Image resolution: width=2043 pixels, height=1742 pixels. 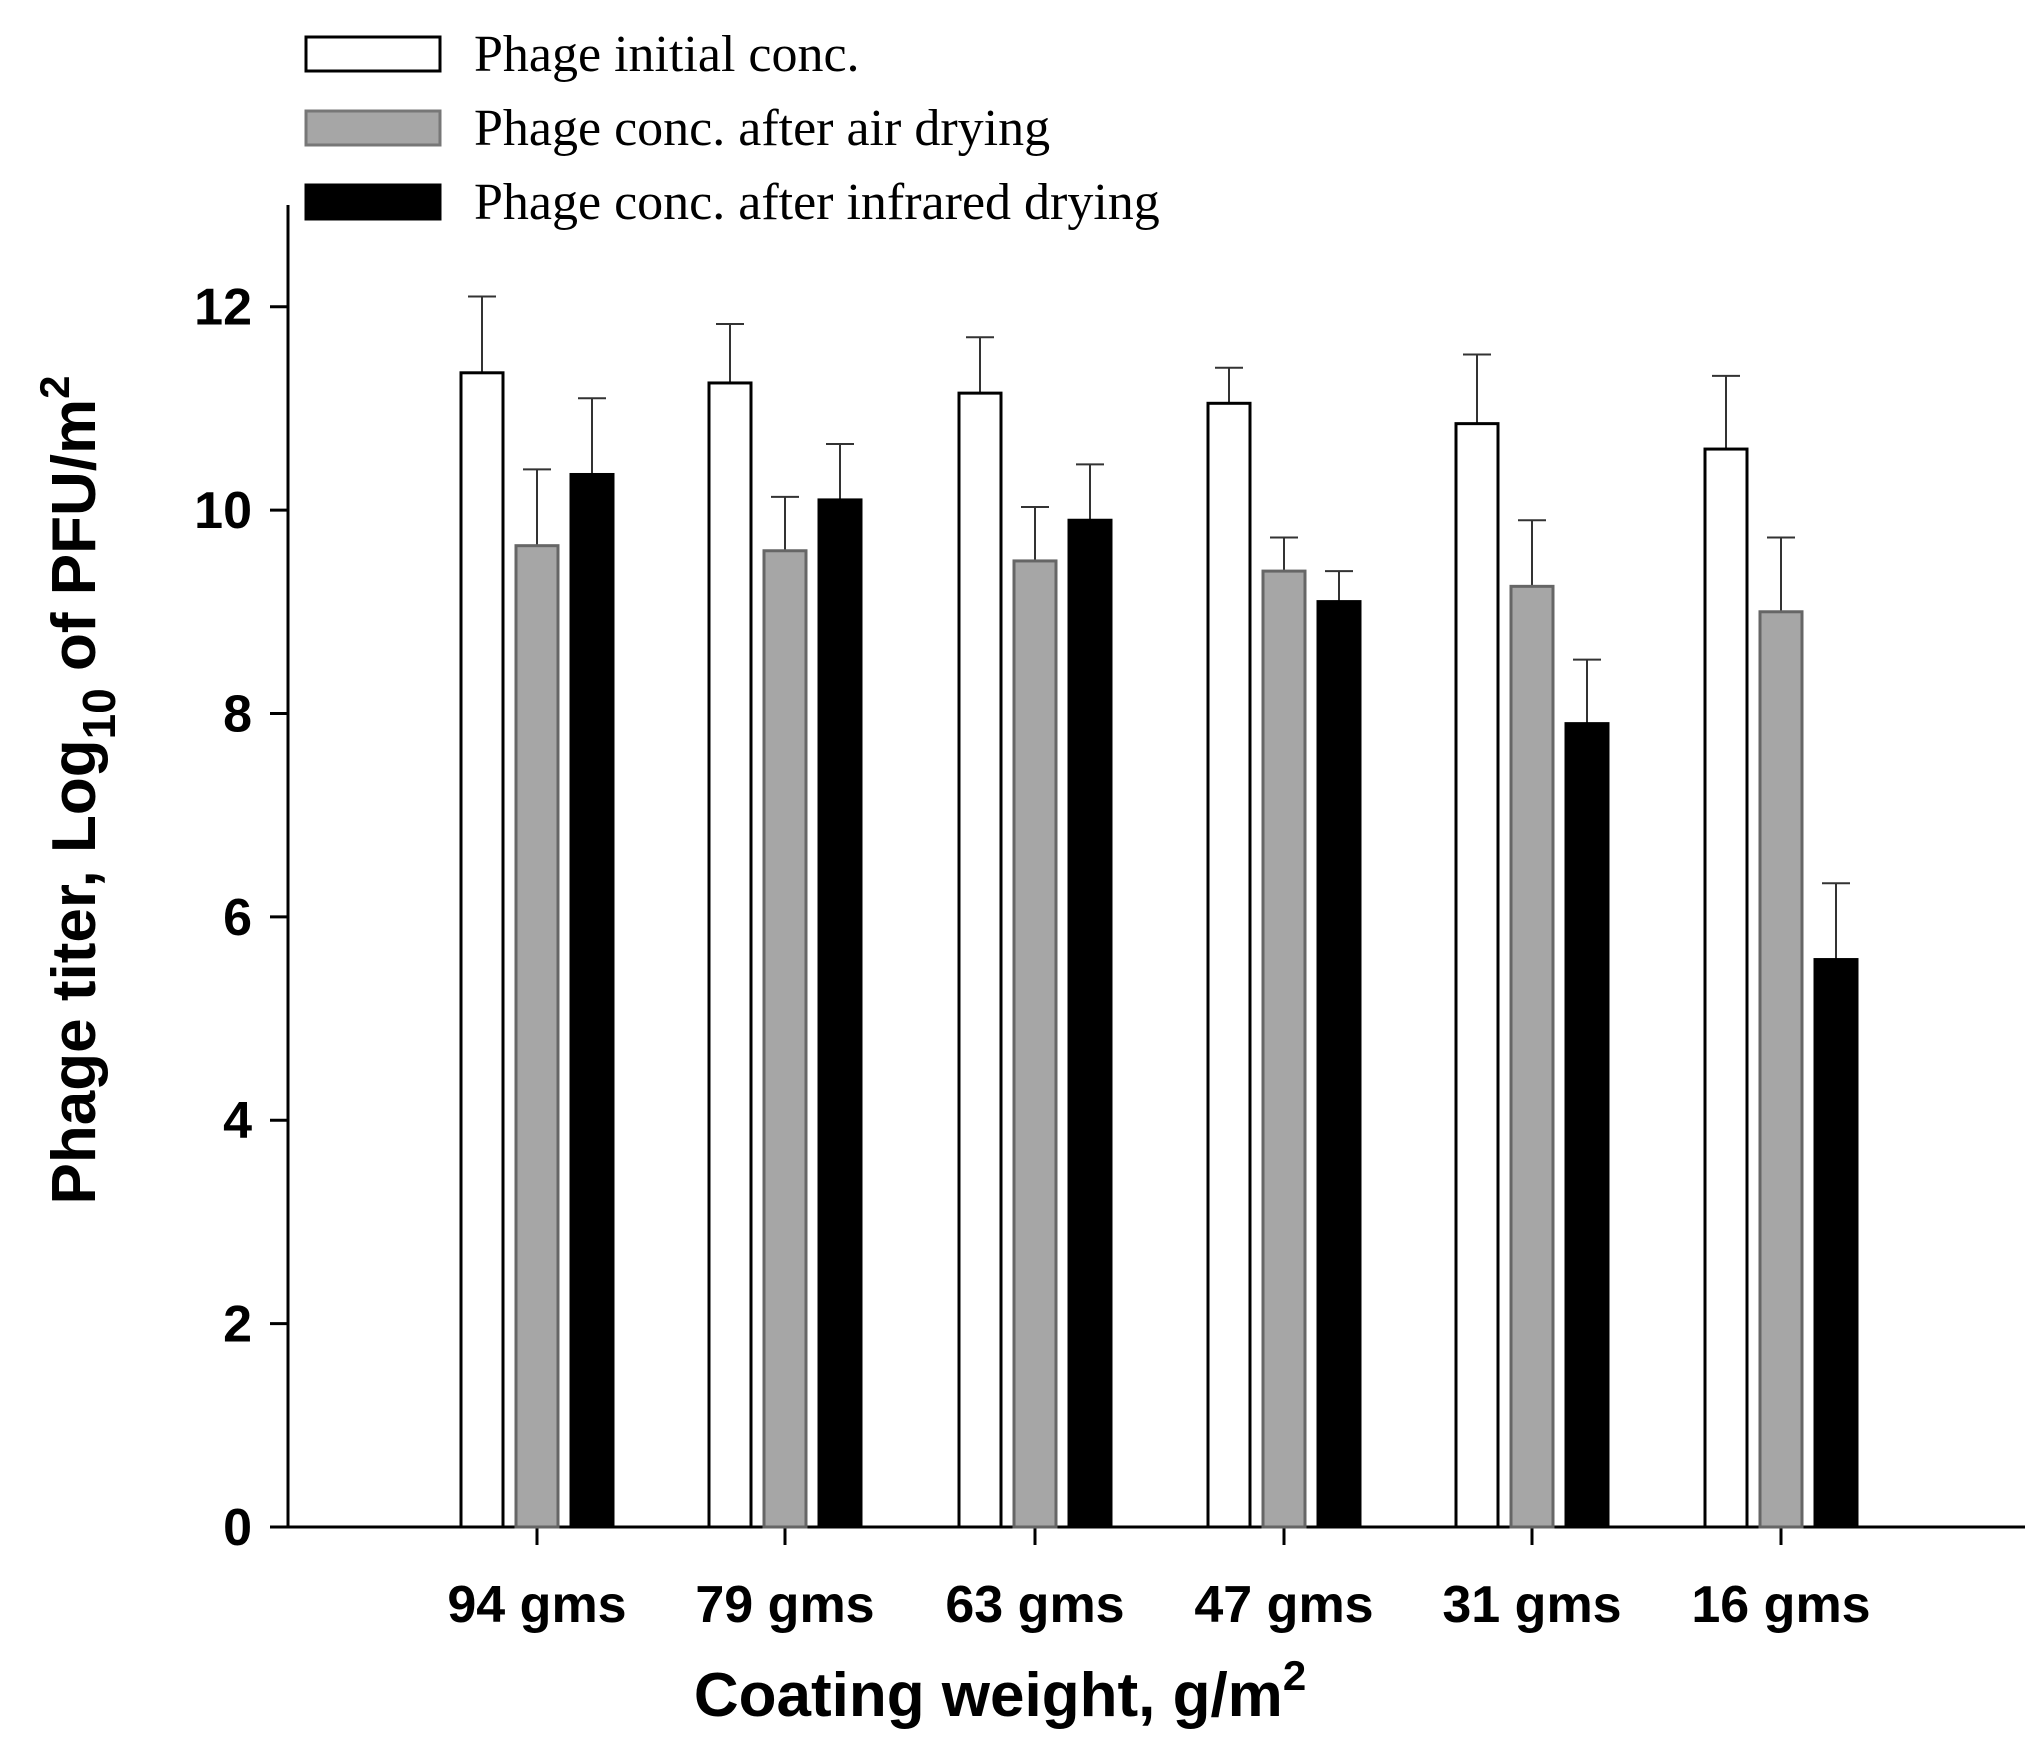 I want to click on x-tick-label: 63 gms, so click(x=1034, y=1605).